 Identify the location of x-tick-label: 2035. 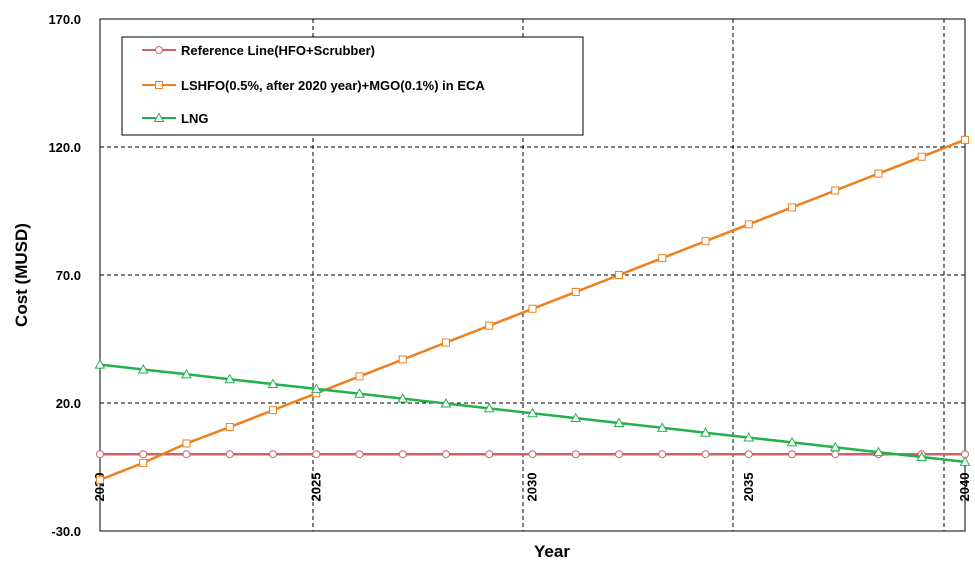
(748, 487).